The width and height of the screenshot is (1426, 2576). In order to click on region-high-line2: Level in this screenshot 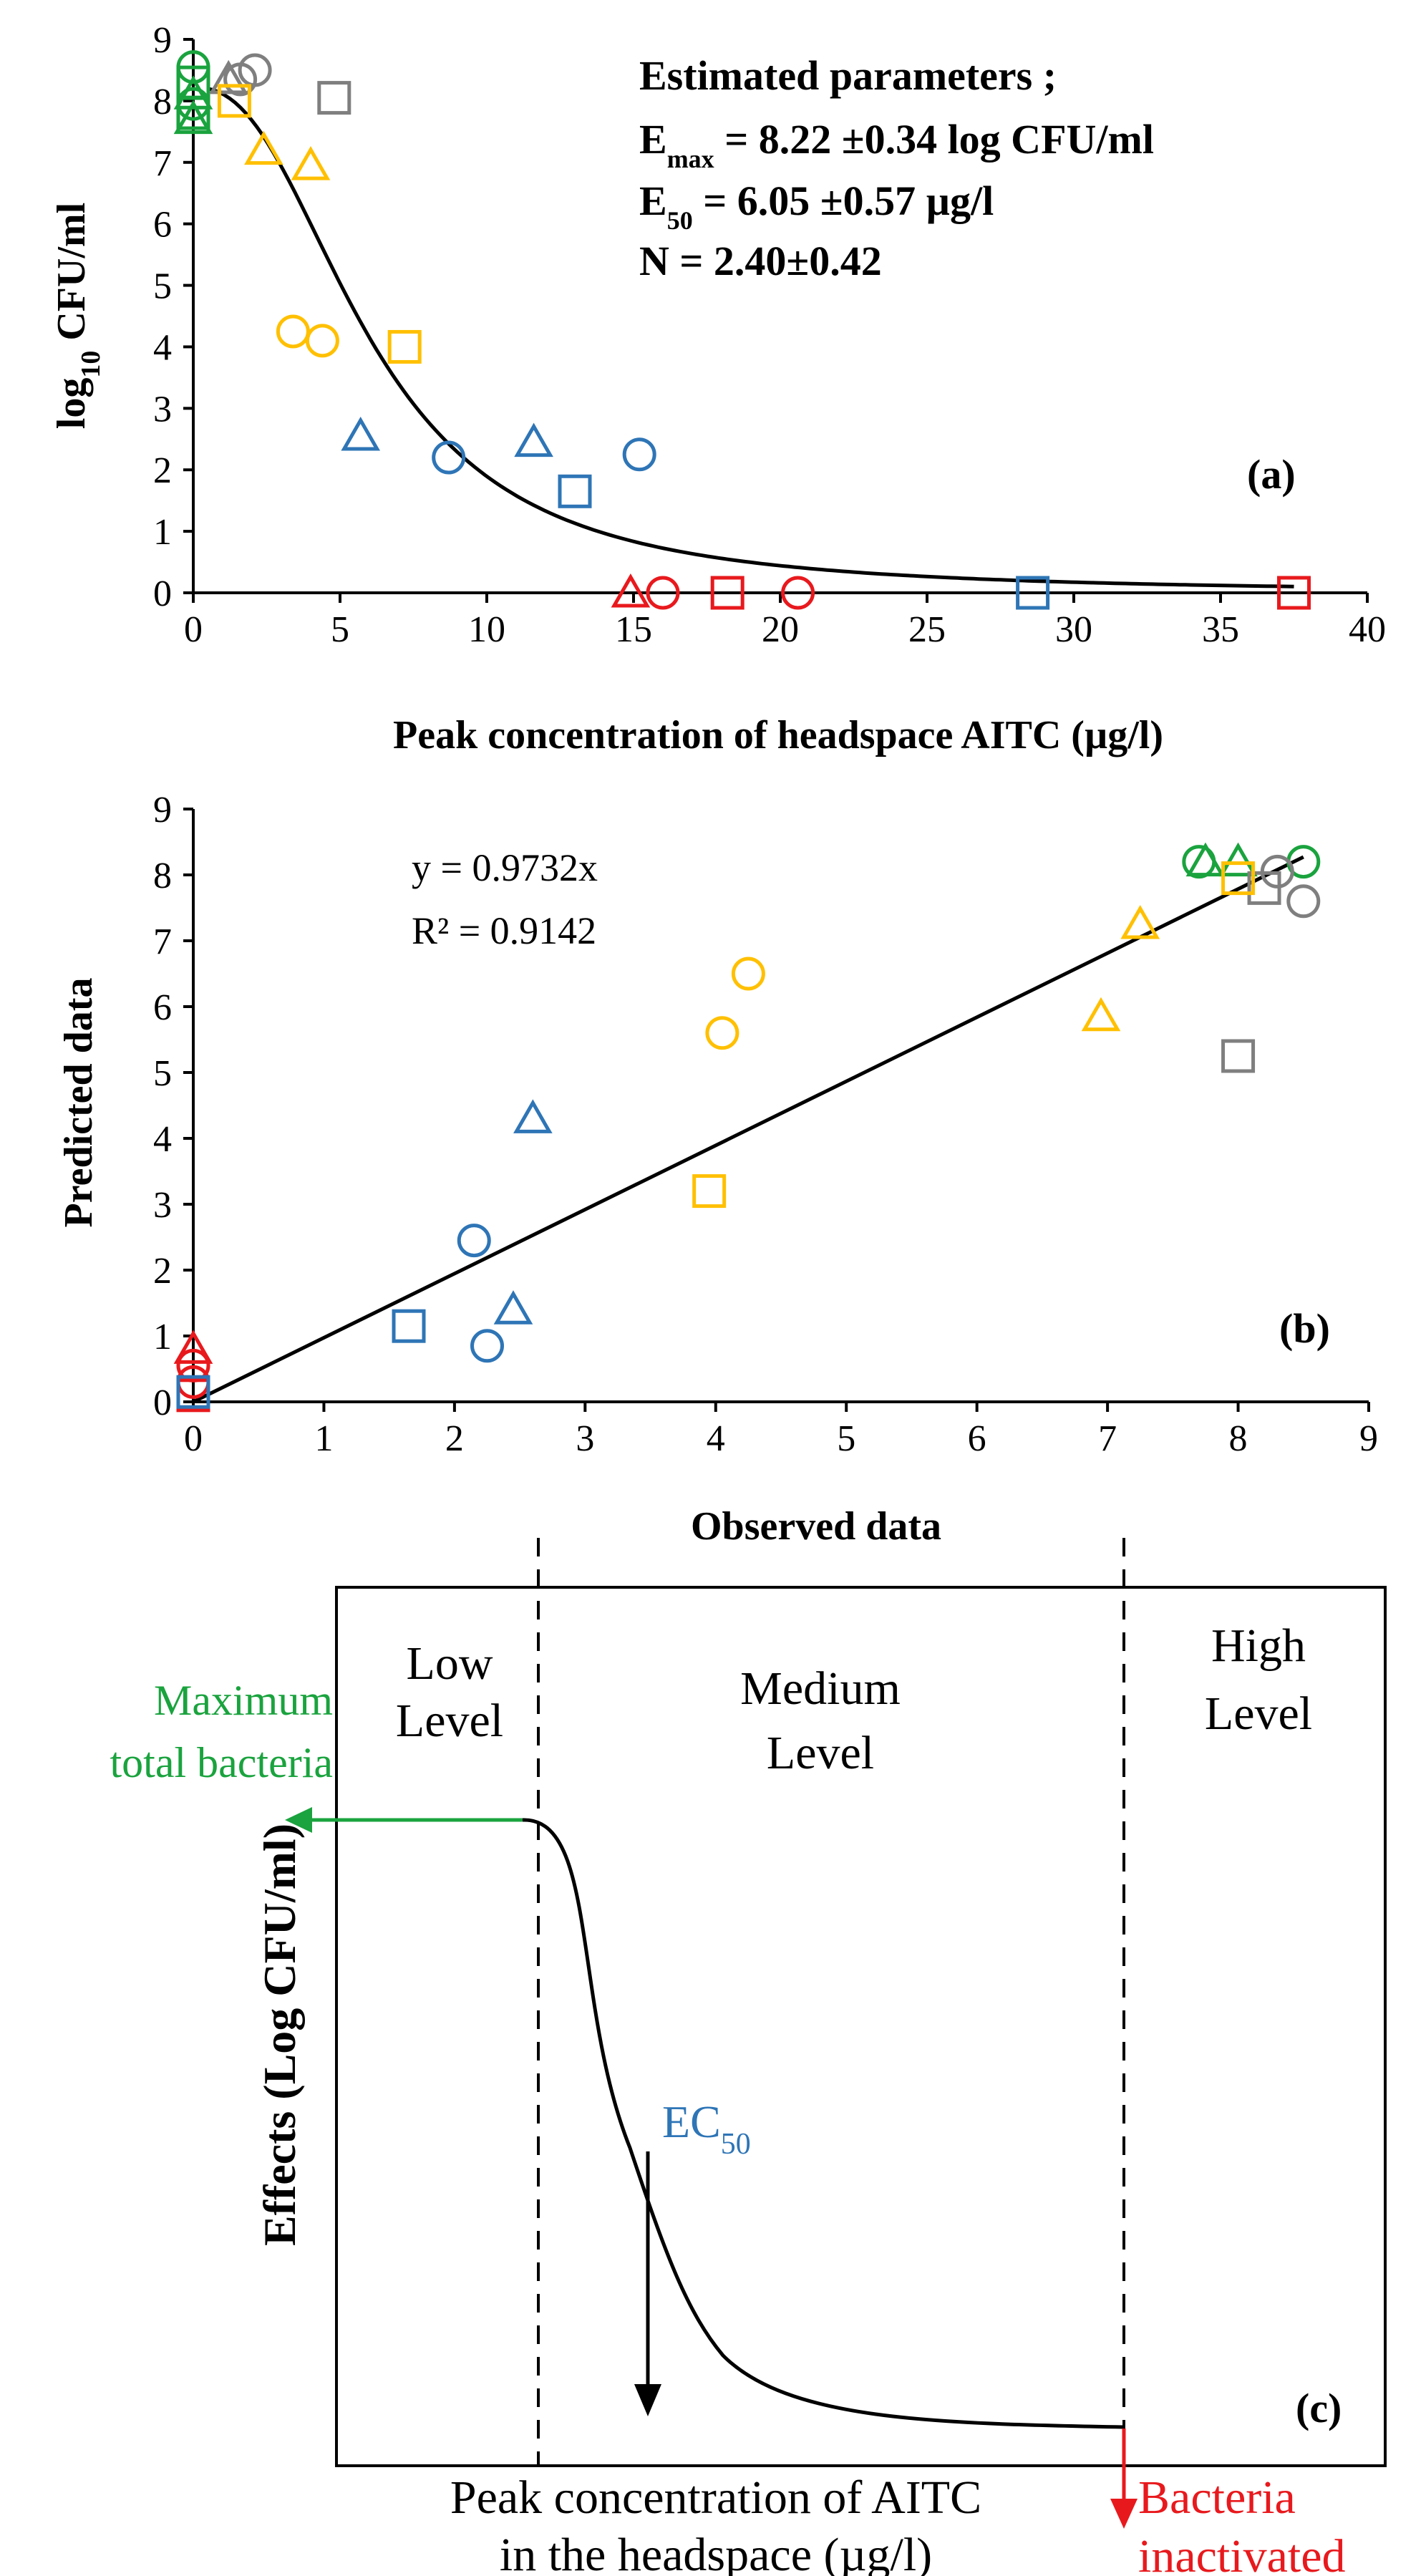, I will do `click(1259, 1714)`.